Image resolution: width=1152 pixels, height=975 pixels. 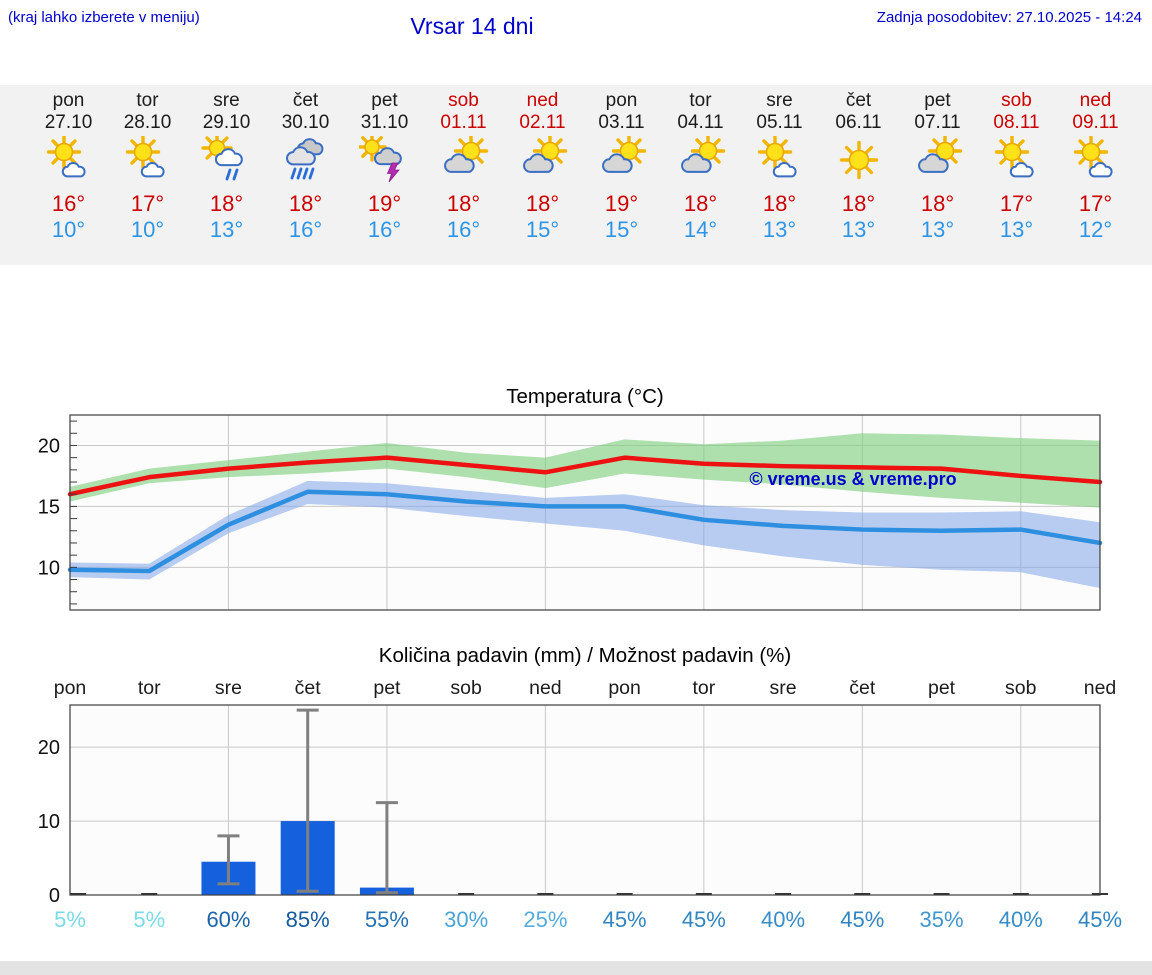 I want to click on day-column: pet 31.10 19° 16°, so click(x=384, y=177).